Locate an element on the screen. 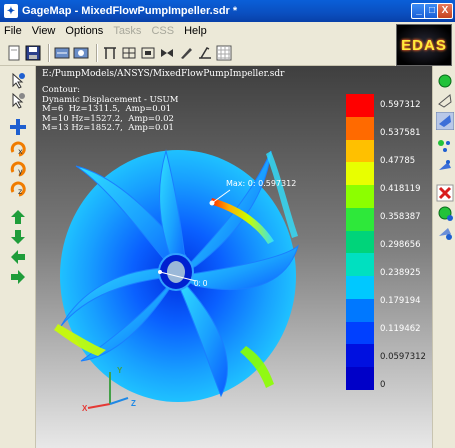  logo-text: EDAS is located at coordinates (424, 45).